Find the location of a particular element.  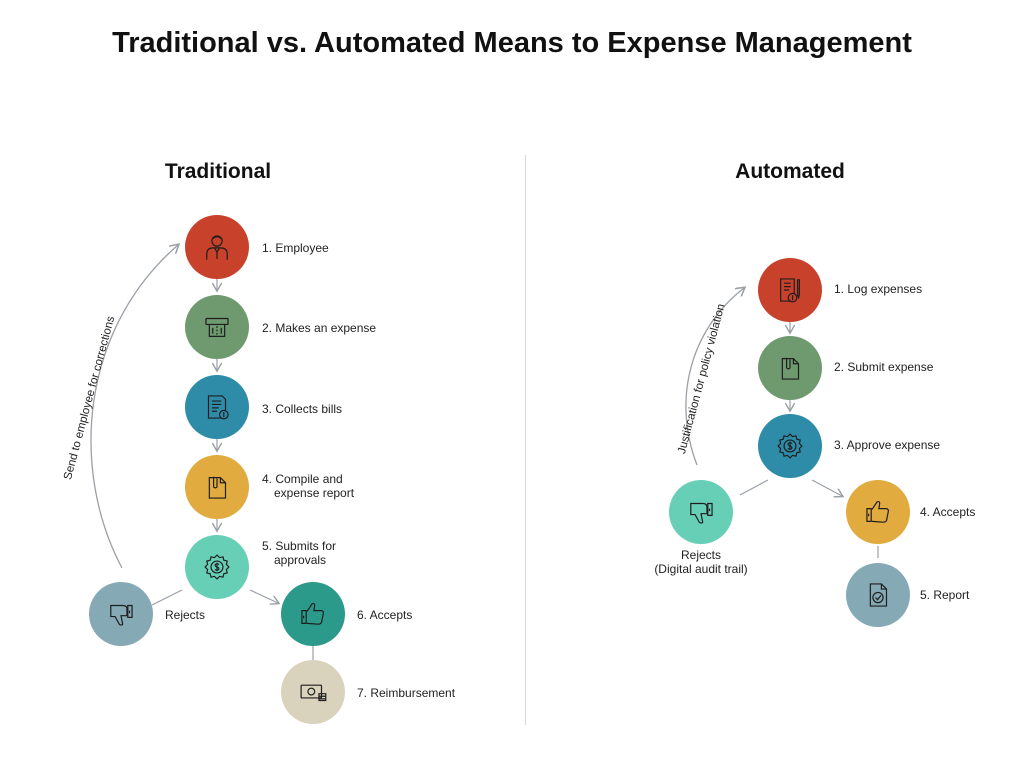

trad-step-1-label: 1. Employee is located at coordinates (295, 248).